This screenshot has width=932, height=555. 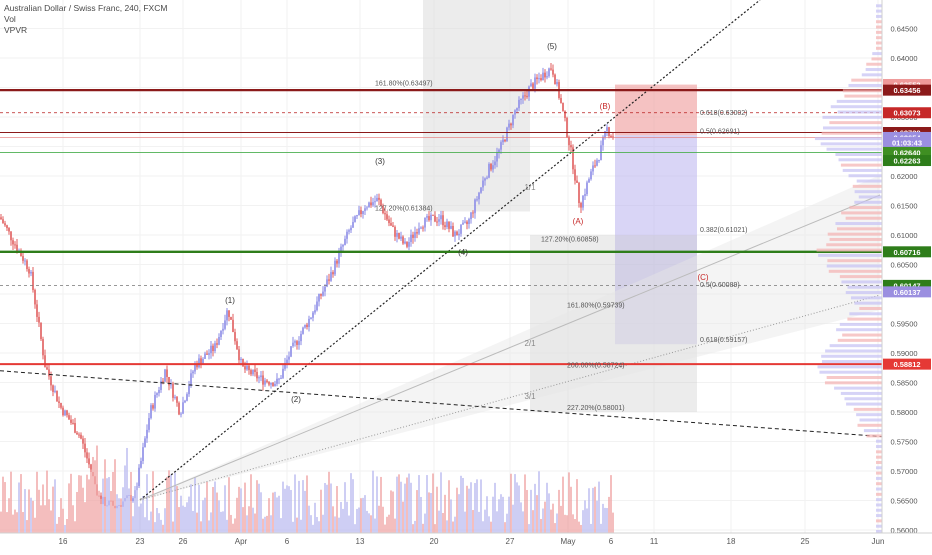 What do you see at coordinates (140, 541) in the screenshot?
I see `time-tick-label: 23` at bounding box center [140, 541].